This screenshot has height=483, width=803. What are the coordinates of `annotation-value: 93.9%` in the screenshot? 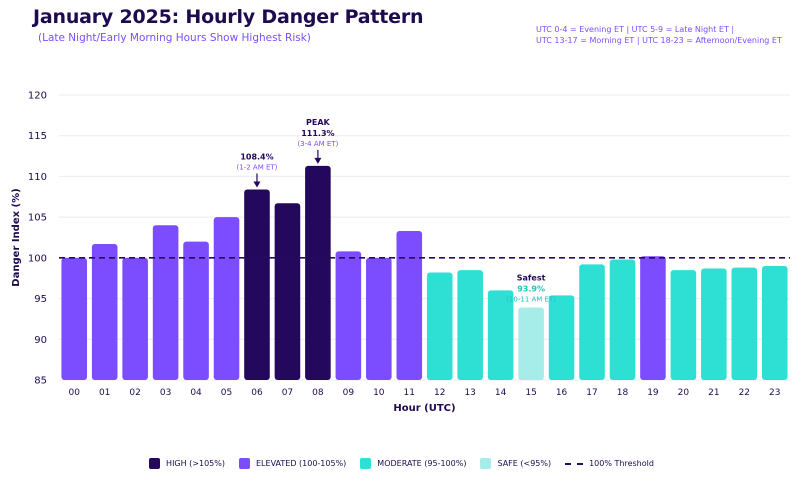 It's located at (531, 289).